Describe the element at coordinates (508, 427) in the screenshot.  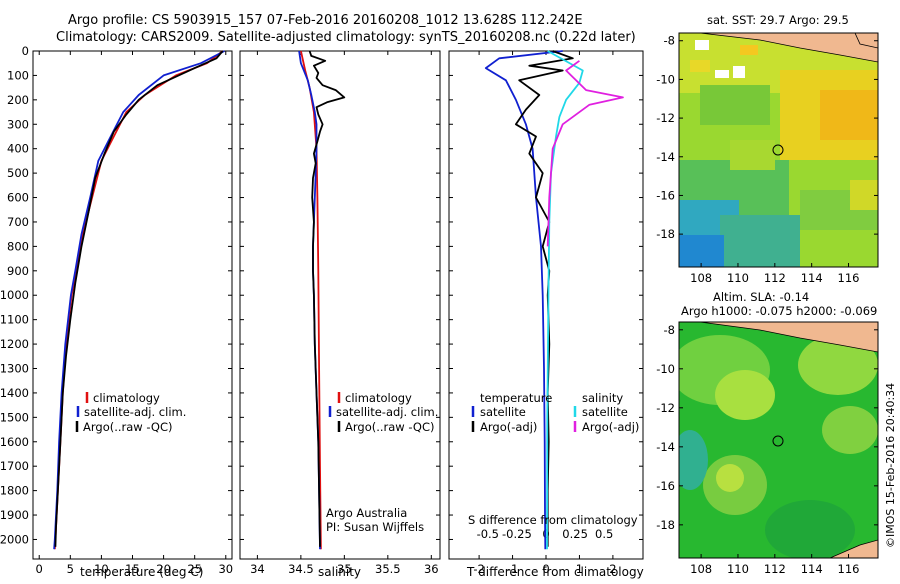
I see `legend-t-argo-label: Argo(-adj)` at that location.